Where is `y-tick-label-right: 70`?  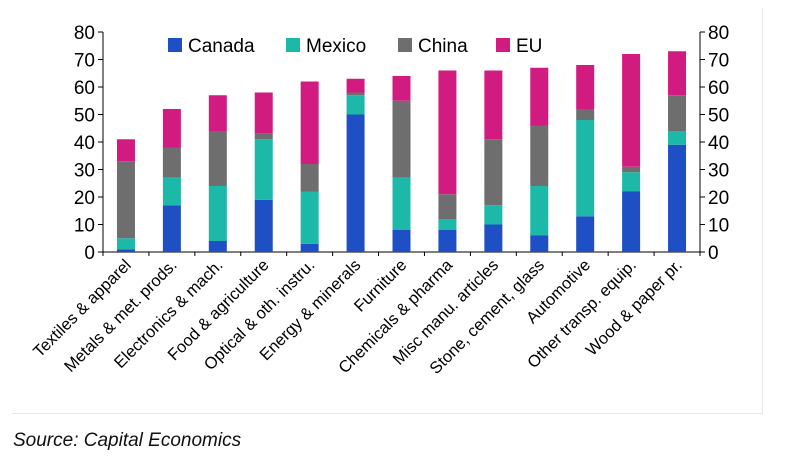
y-tick-label-right: 70 is located at coordinates (718, 61).